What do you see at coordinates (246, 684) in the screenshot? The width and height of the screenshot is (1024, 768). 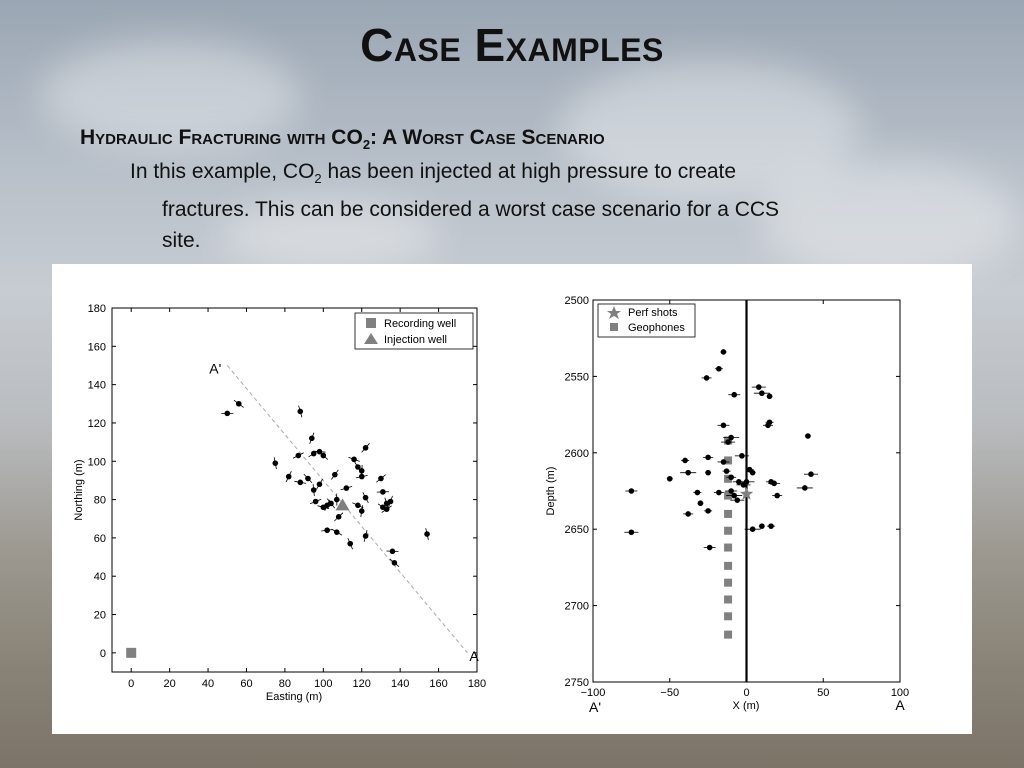 I see `map-xtick-label: 60` at bounding box center [246, 684].